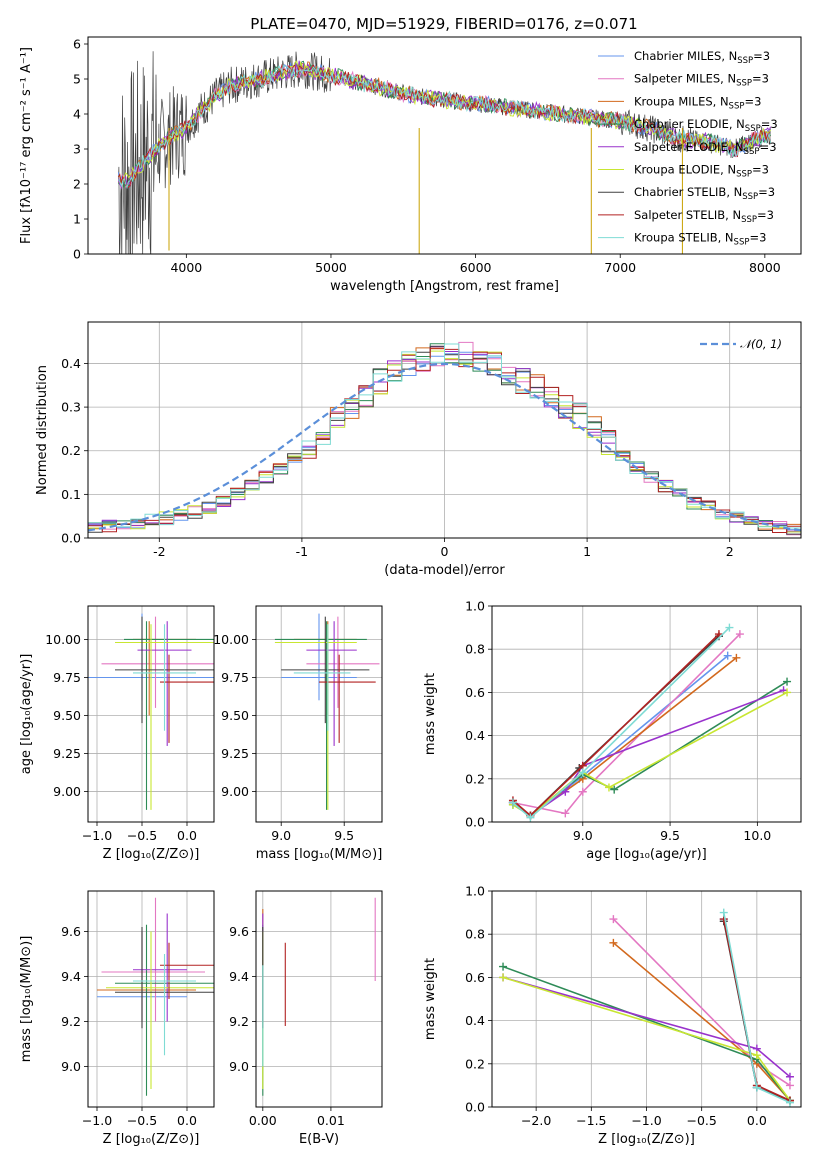 Image resolution: width=819 pixels, height=1170 pixels. I want to click on x-tick-label: 0, so click(445, 551).